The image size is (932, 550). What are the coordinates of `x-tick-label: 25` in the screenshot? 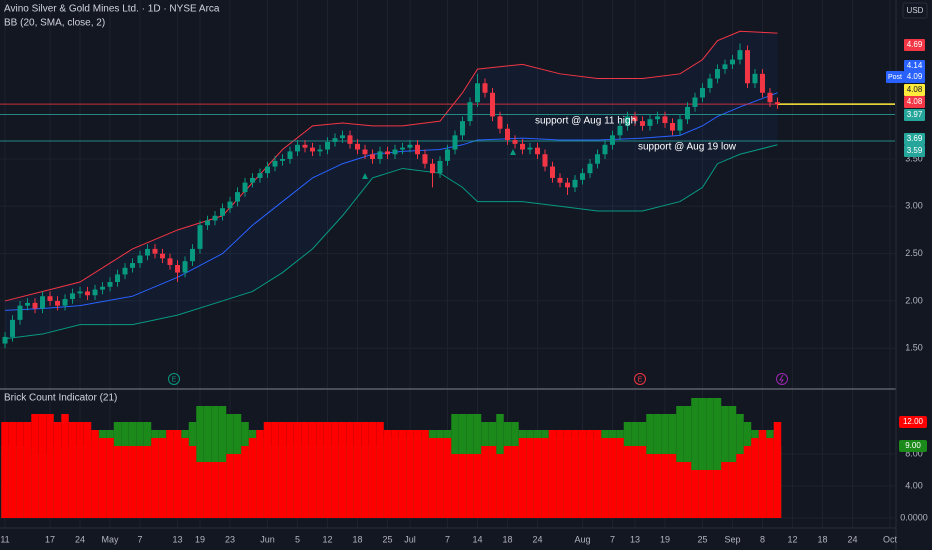 It's located at (702, 539).